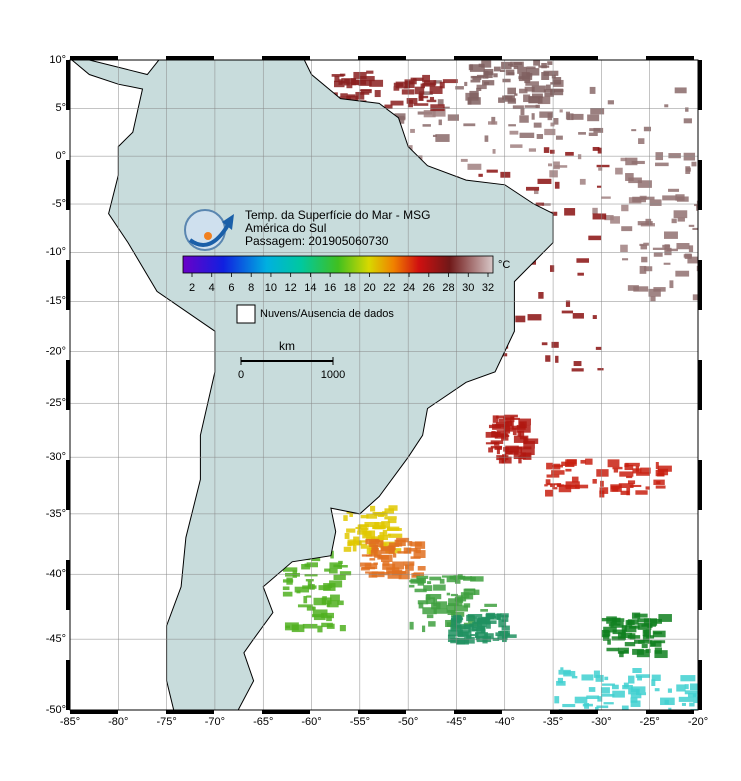 This screenshot has width=741, height=781. What do you see at coordinates (311, 722) in the screenshot?
I see `lon-tick-label: -60°` at bounding box center [311, 722].